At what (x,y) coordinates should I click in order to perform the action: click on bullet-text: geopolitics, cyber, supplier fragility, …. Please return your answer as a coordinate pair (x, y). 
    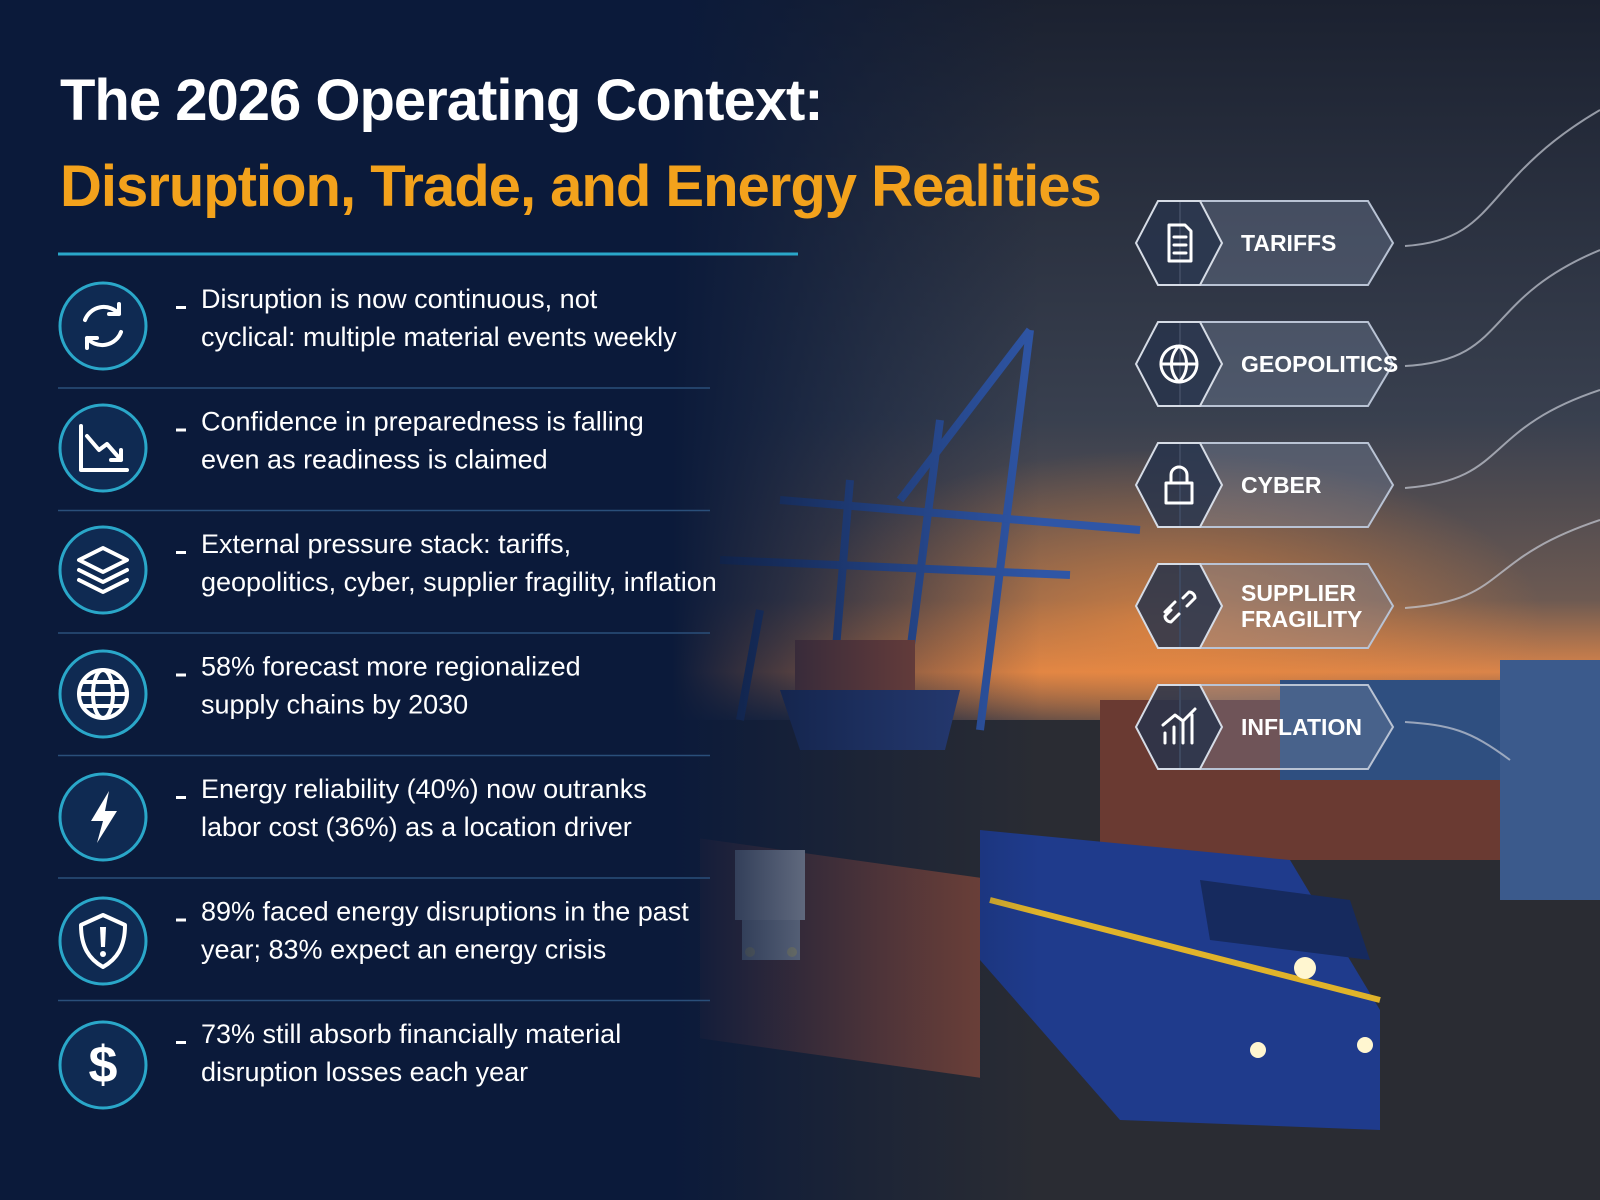
    Looking at the image, I should click on (459, 582).